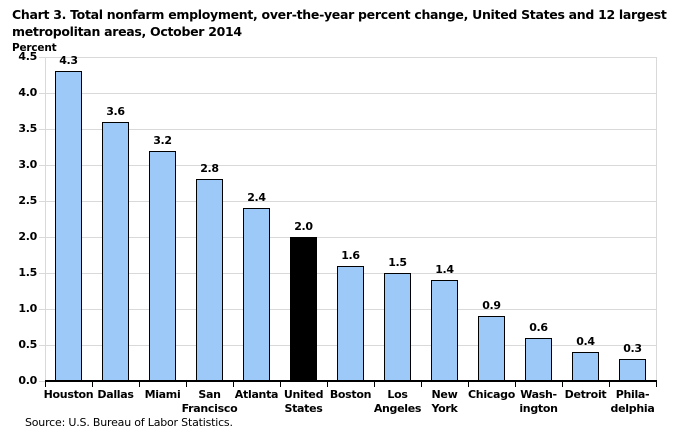 This screenshot has width=680, height=436. Describe the element at coordinates (350, 255) in the screenshot. I see `bar-value-label: 1.6` at that location.